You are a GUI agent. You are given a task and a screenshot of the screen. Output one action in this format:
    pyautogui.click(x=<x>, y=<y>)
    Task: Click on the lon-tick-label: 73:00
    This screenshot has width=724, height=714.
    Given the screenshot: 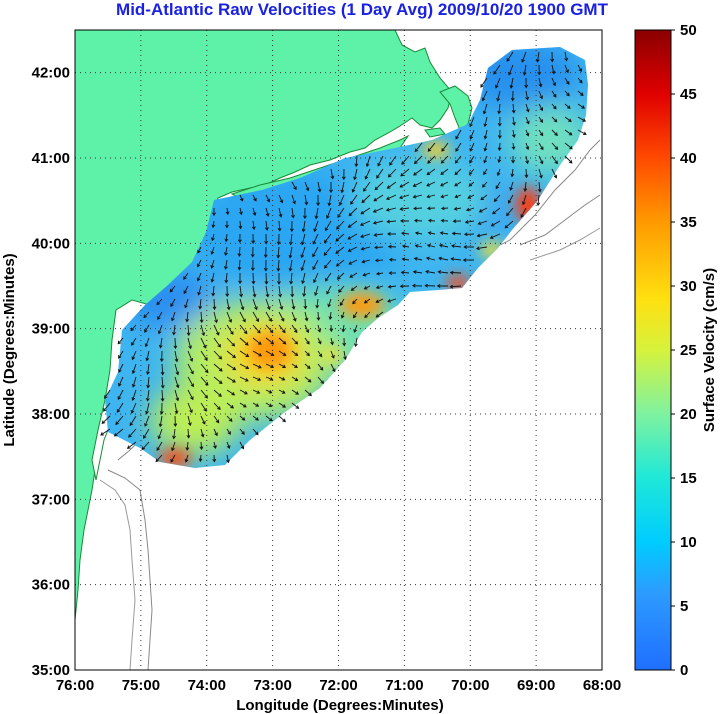 What is the action you would take?
    pyautogui.click(x=272, y=685)
    